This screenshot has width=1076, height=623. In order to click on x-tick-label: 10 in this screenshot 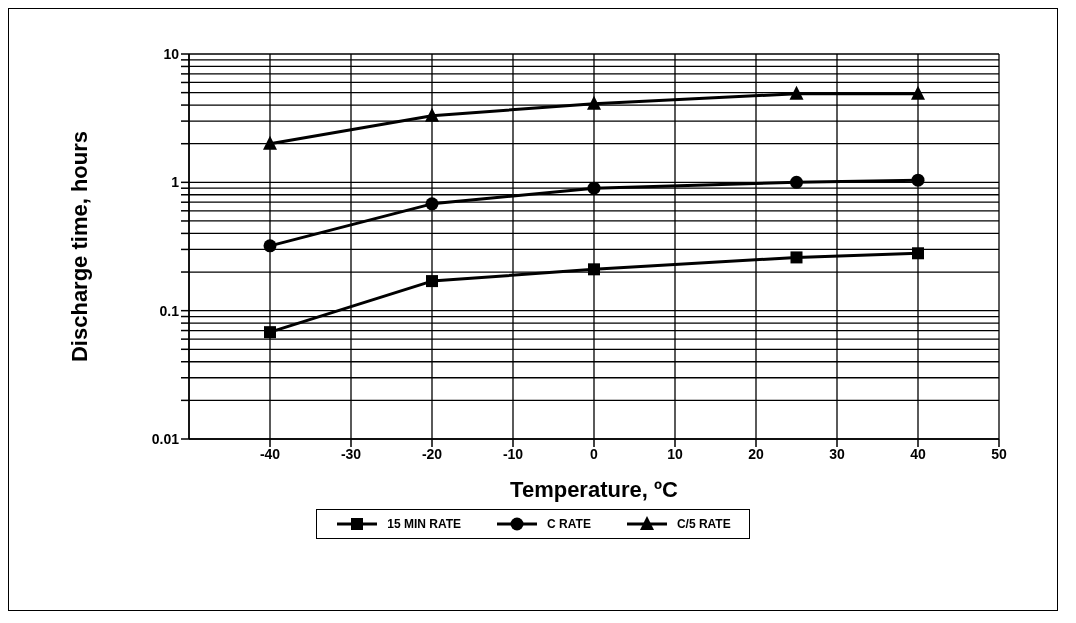, I will do `click(675, 453)`.